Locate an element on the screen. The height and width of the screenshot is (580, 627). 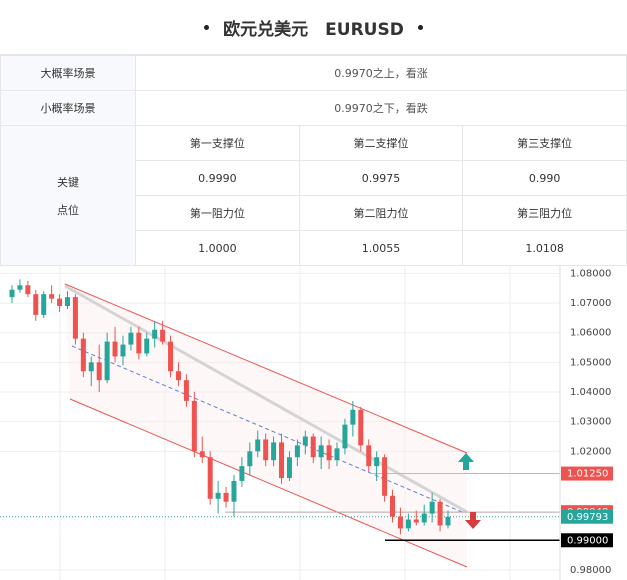
row: 第一阻力位 第二阻力位 第三阻力位 is located at coordinates (314, 213).